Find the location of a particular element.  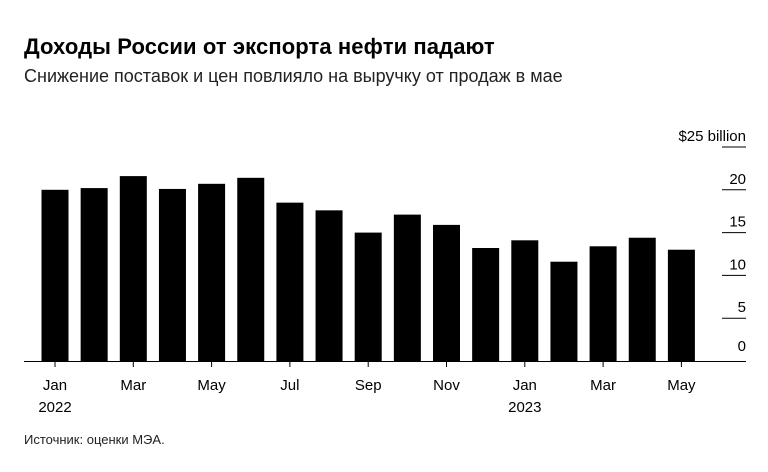

bar-feb-2023 is located at coordinates (564, 311).